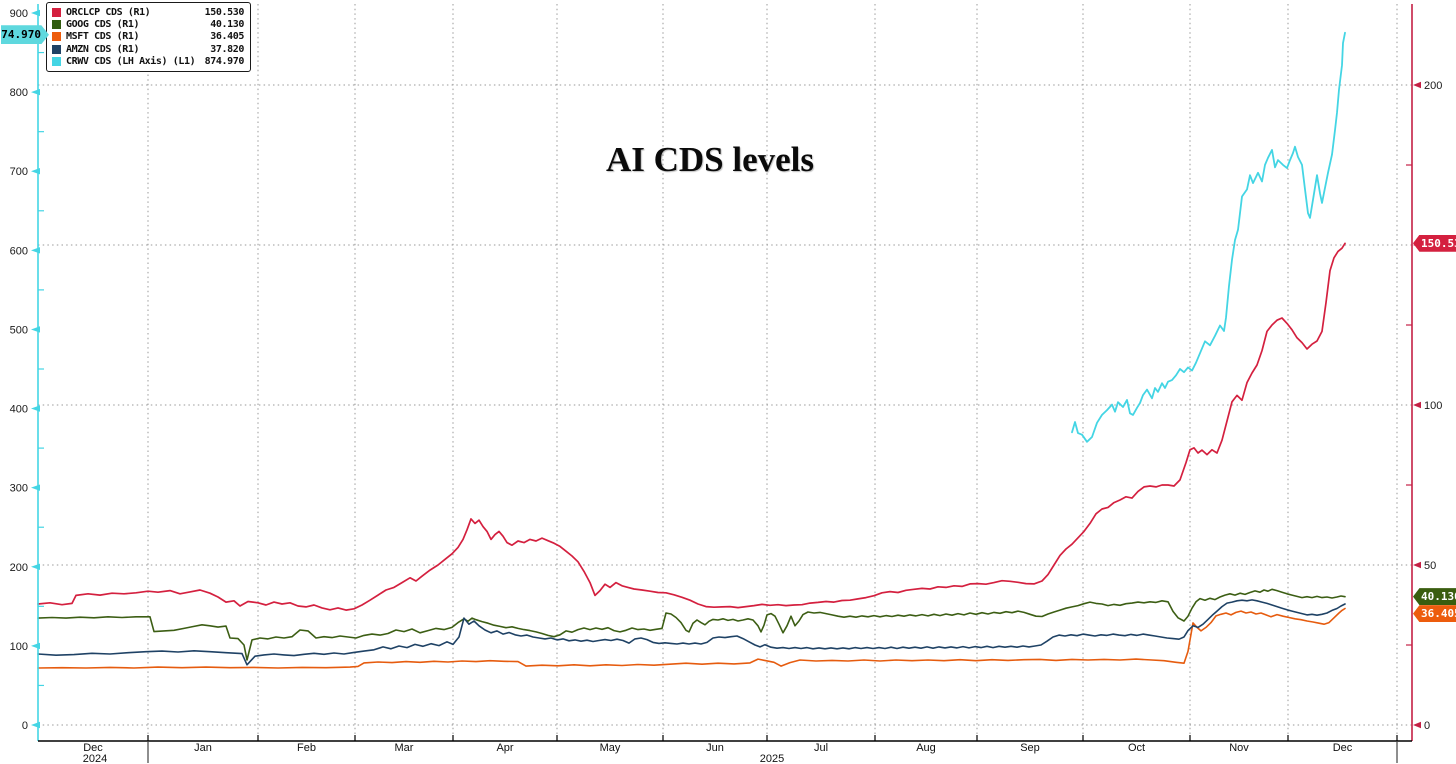 The height and width of the screenshot is (764, 1456). Describe the element at coordinates (926, 748) in the screenshot. I see `x-axis-month-label: Aug` at that location.